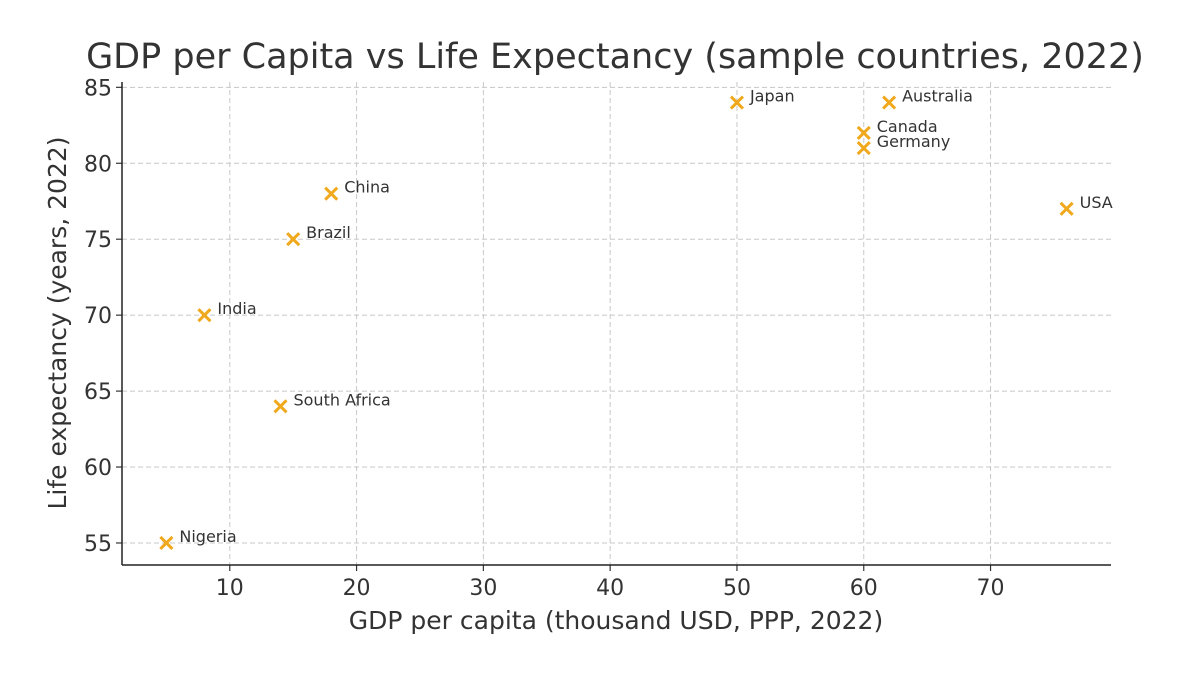 This screenshot has width=1200, height=675. Describe the element at coordinates (907, 126) in the screenshot. I see `point-label: Canada` at that location.